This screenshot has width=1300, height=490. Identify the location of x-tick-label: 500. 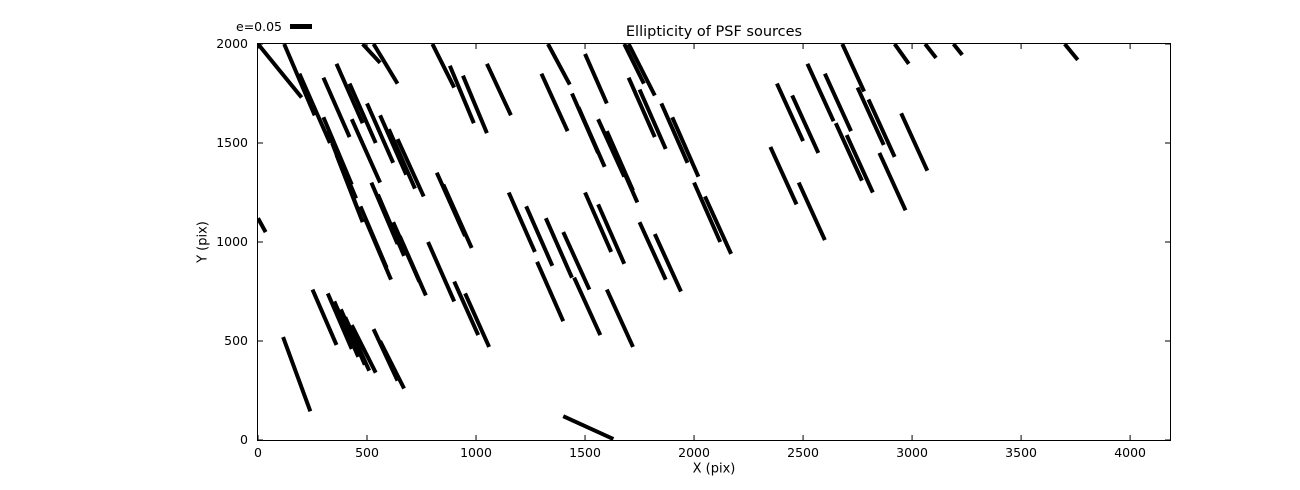
(367, 452).